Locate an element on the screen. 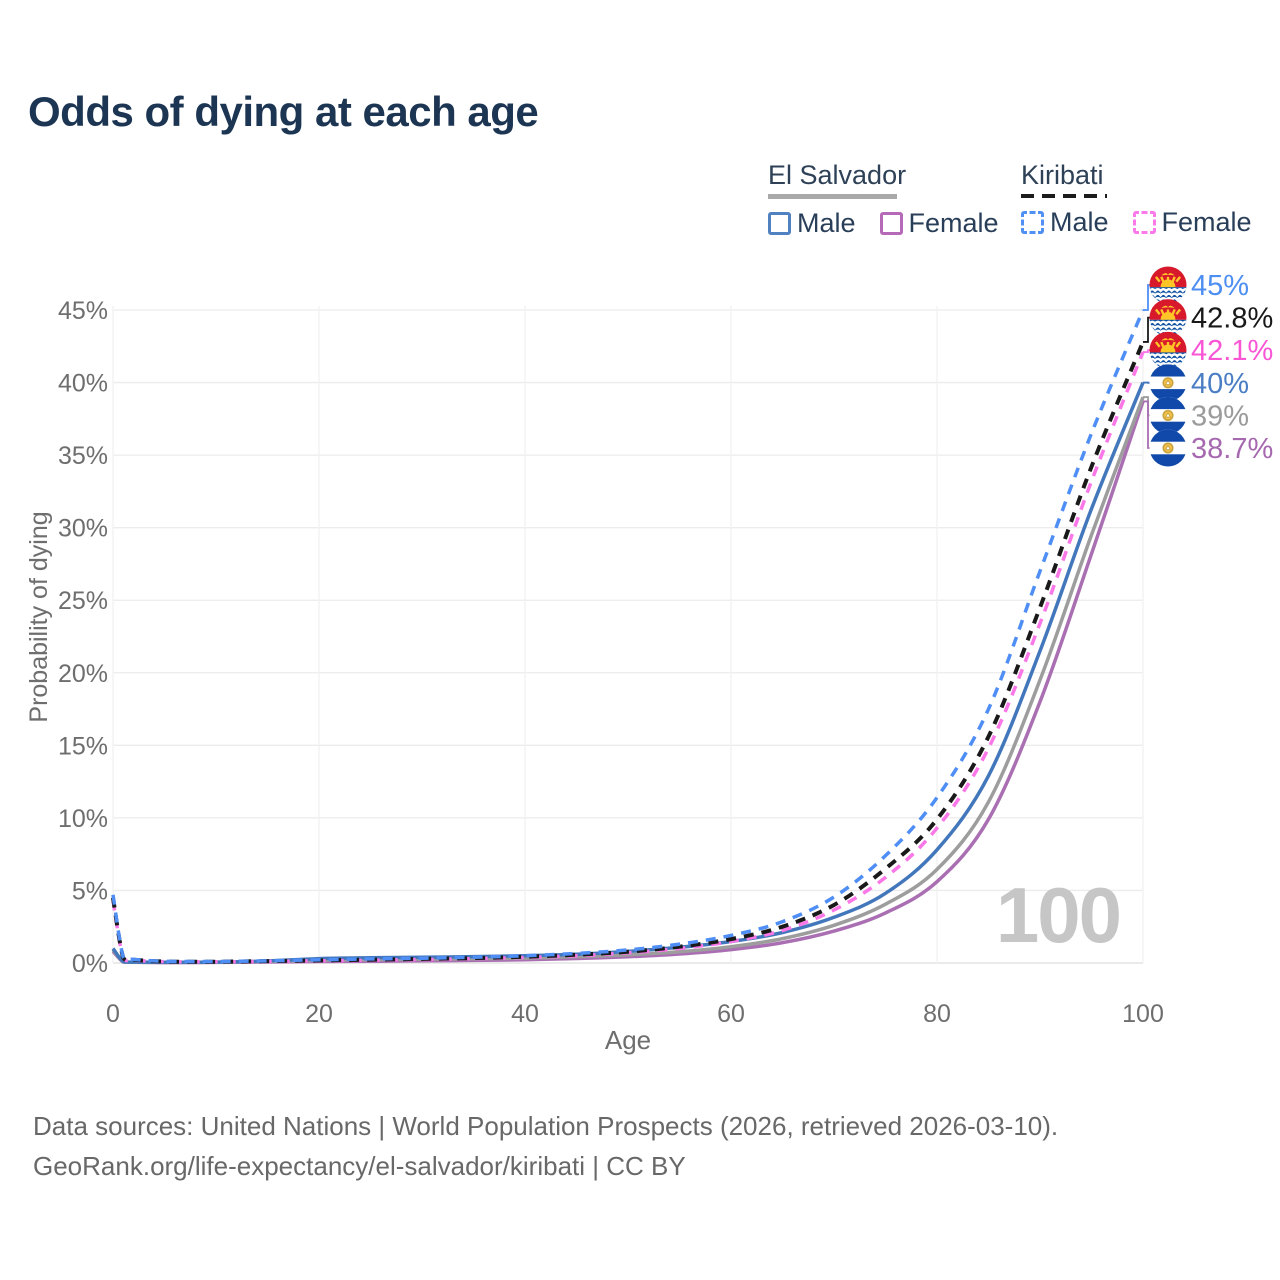  x-axis-title: Age is located at coordinates (628, 1040).